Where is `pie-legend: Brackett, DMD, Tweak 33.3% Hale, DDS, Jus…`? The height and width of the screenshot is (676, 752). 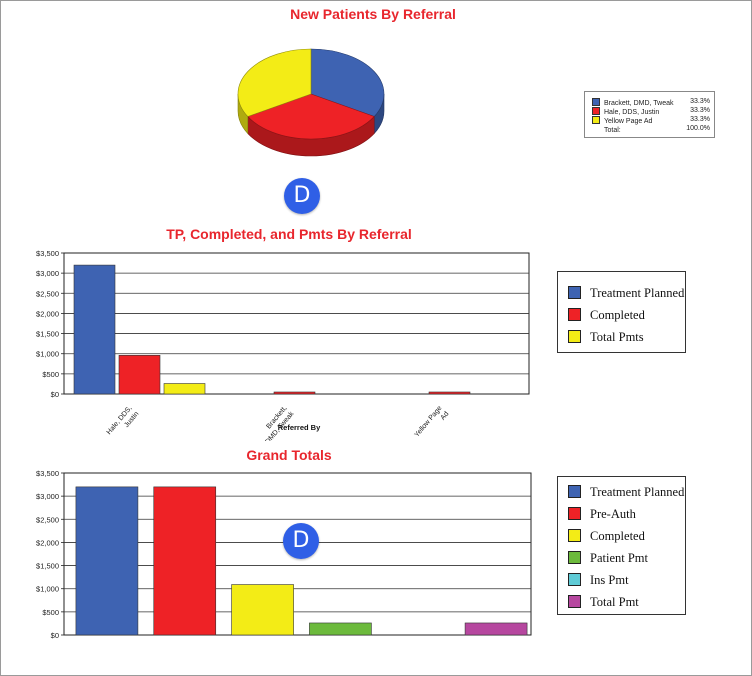
pie-legend: Brackett, DMD, Tweak 33.3% Hale, DDS, Jus… is located at coordinates (649, 114).